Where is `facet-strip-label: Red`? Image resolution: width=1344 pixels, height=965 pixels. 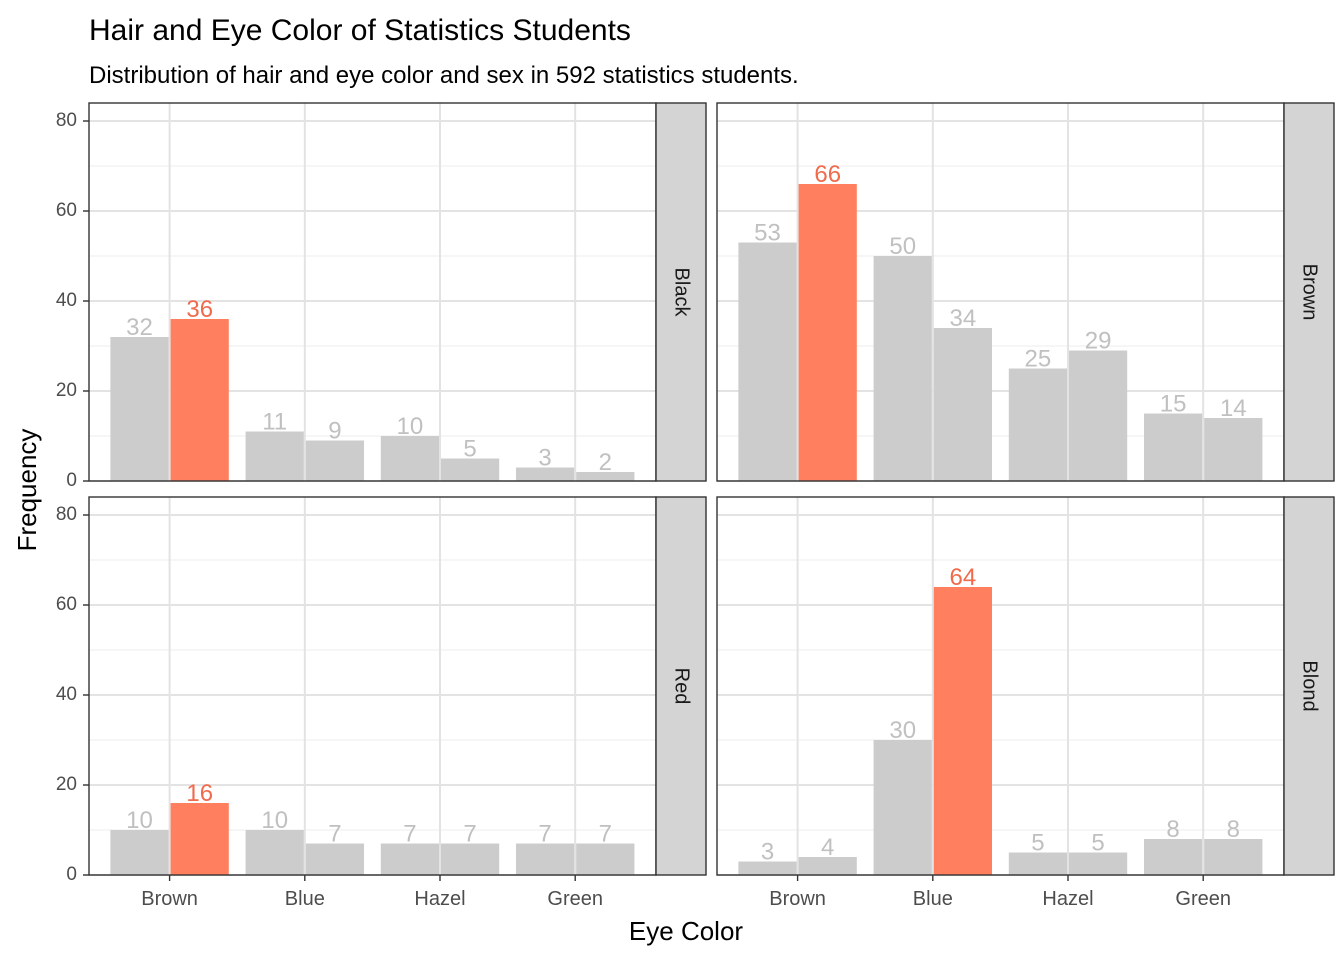
facet-strip-label: Red is located at coordinates (682, 686).